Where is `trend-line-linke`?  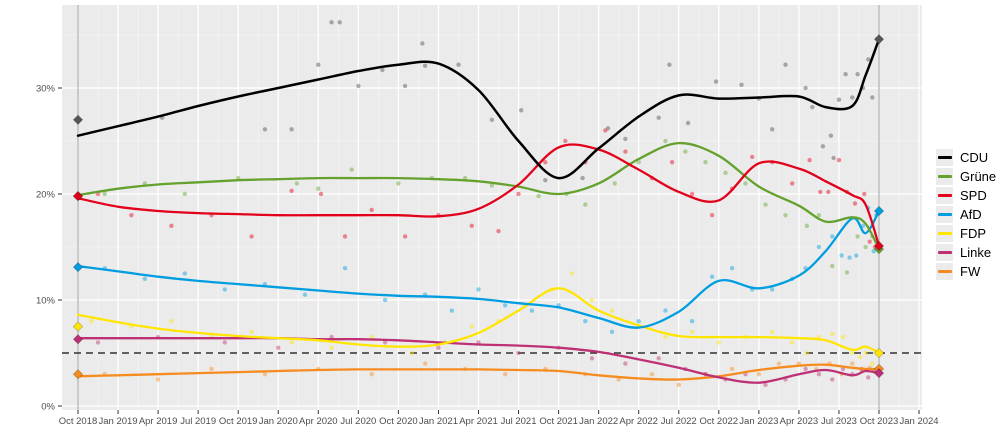
trend-line-linke is located at coordinates (478, 360).